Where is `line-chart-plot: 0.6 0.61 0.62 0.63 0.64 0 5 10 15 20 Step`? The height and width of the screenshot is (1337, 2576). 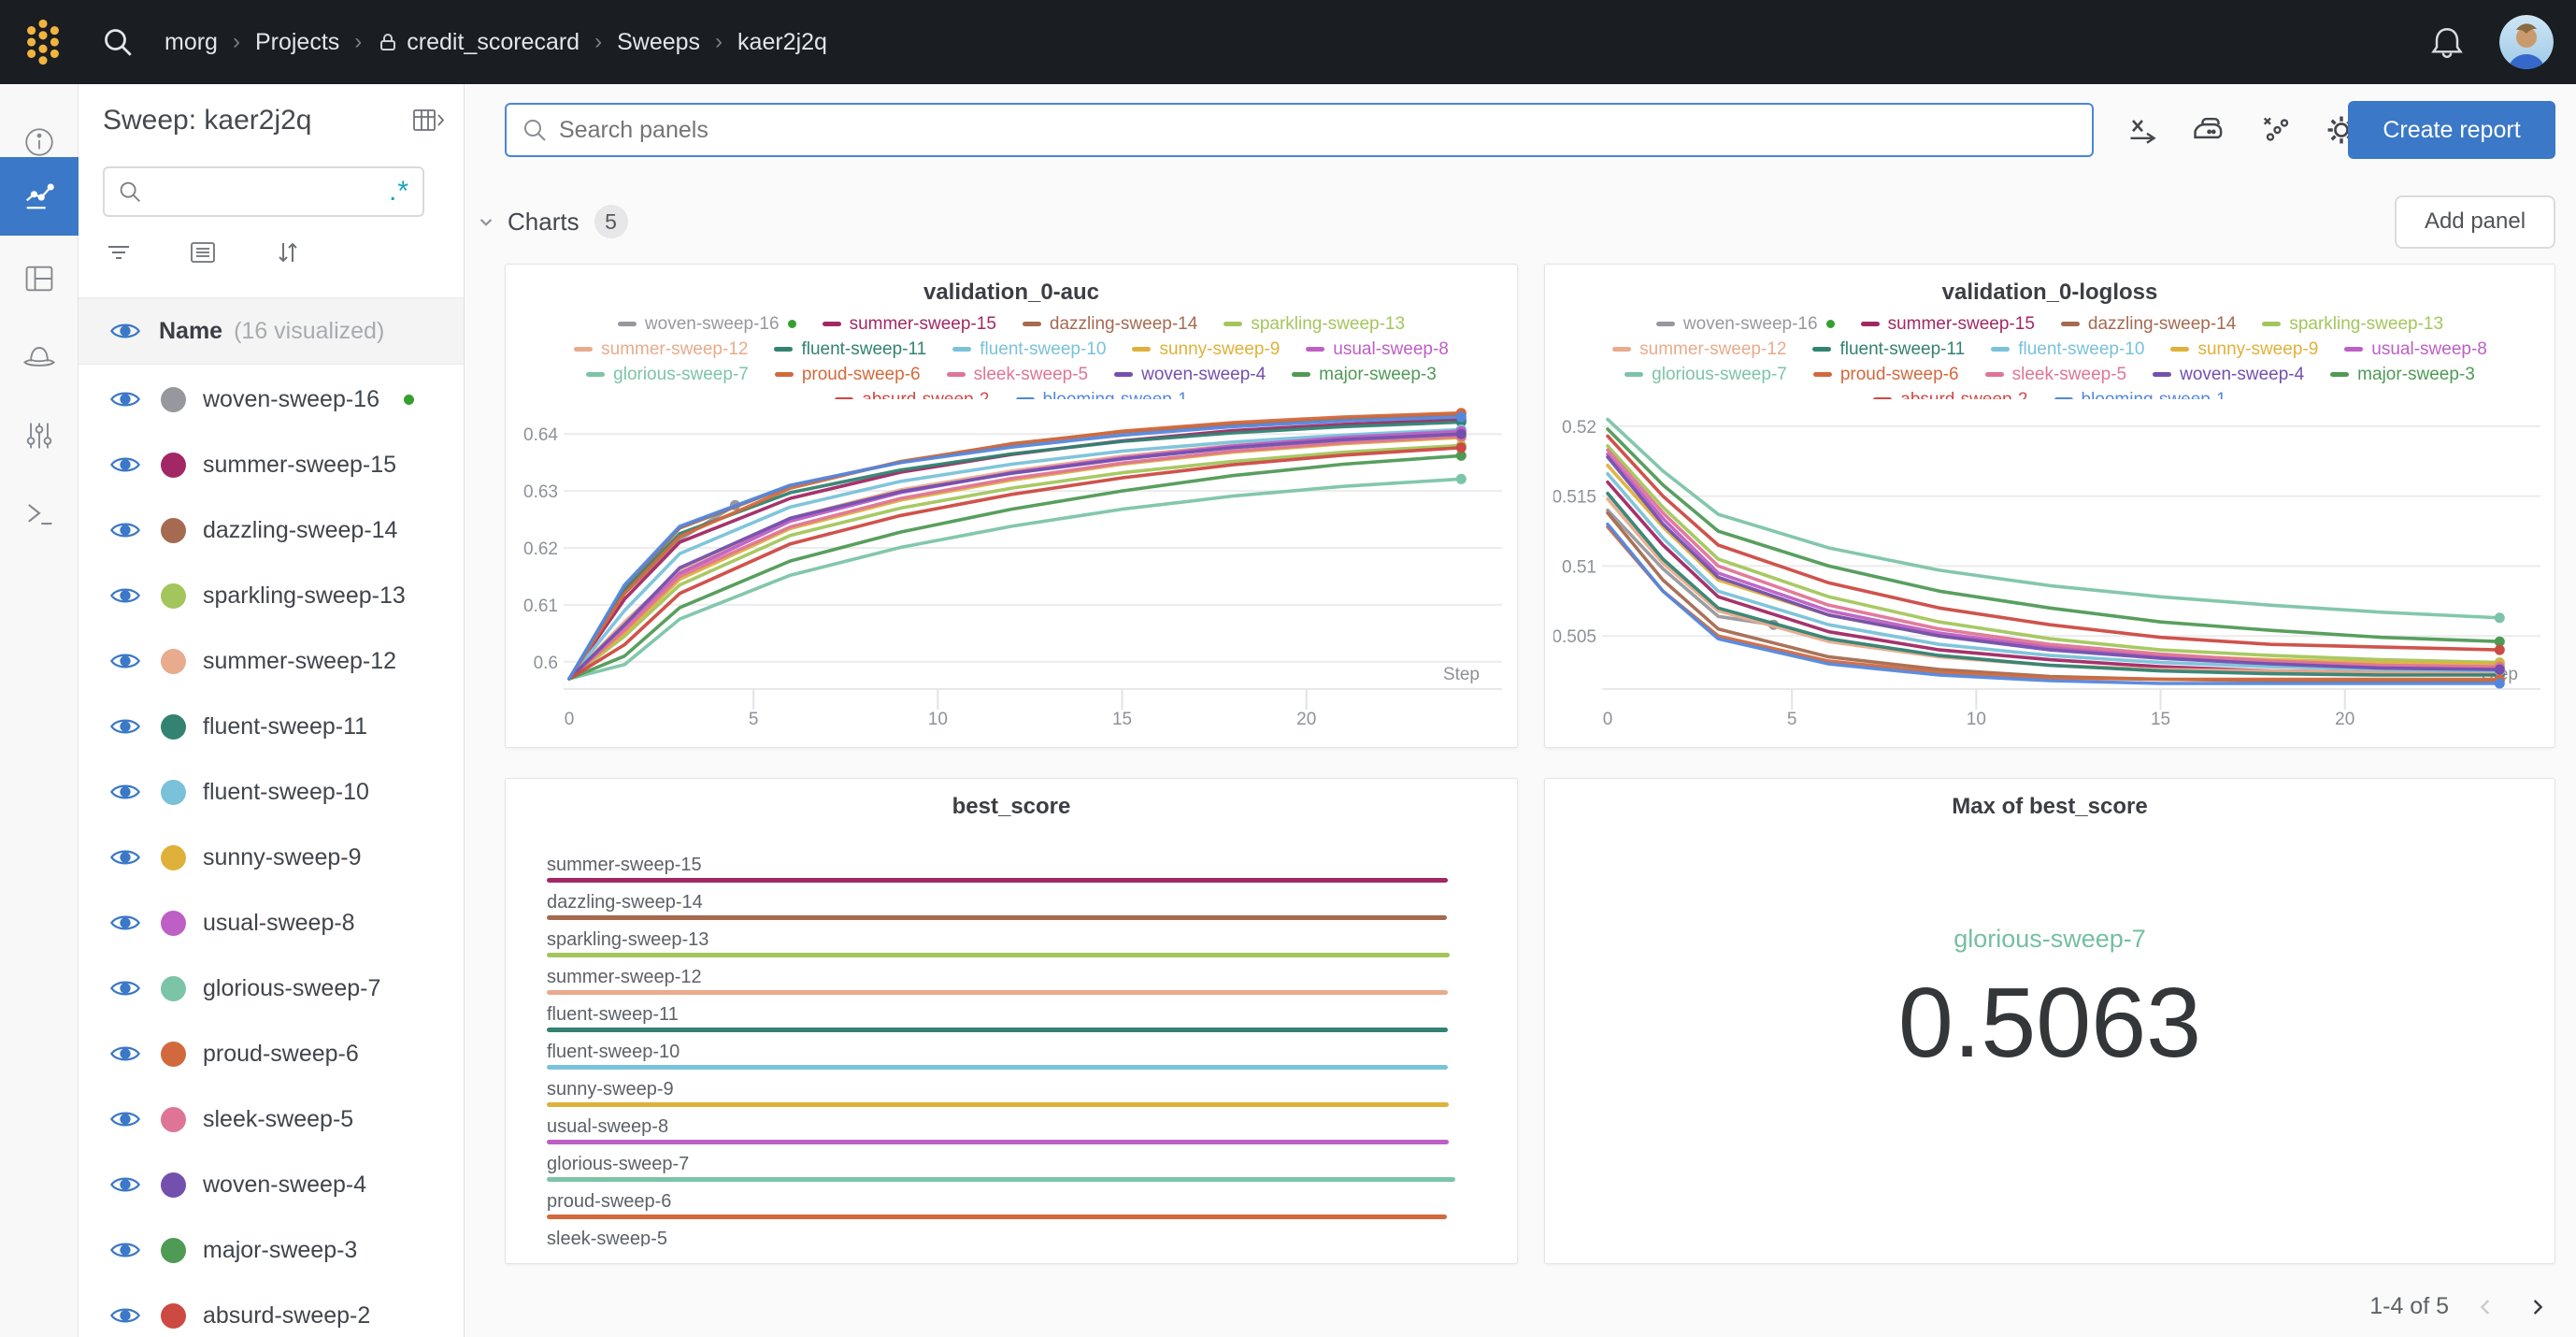 line-chart-plot: 0.6 0.61 0.62 0.63 0.64 0 5 10 15 20 Step is located at coordinates (1011, 565).